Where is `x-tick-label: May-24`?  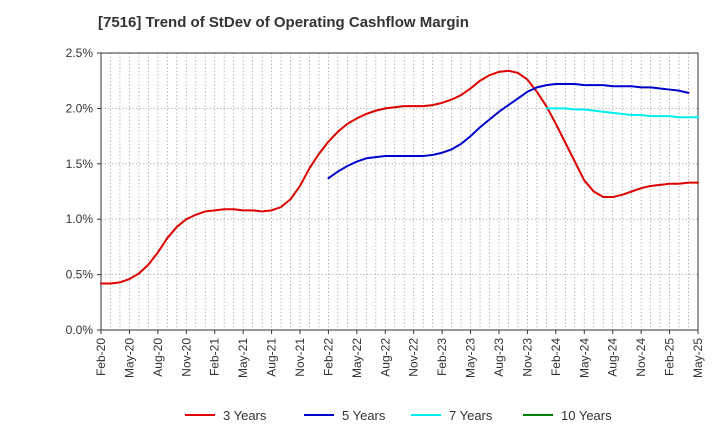
x-tick-label: May-24 is located at coordinates (584, 358).